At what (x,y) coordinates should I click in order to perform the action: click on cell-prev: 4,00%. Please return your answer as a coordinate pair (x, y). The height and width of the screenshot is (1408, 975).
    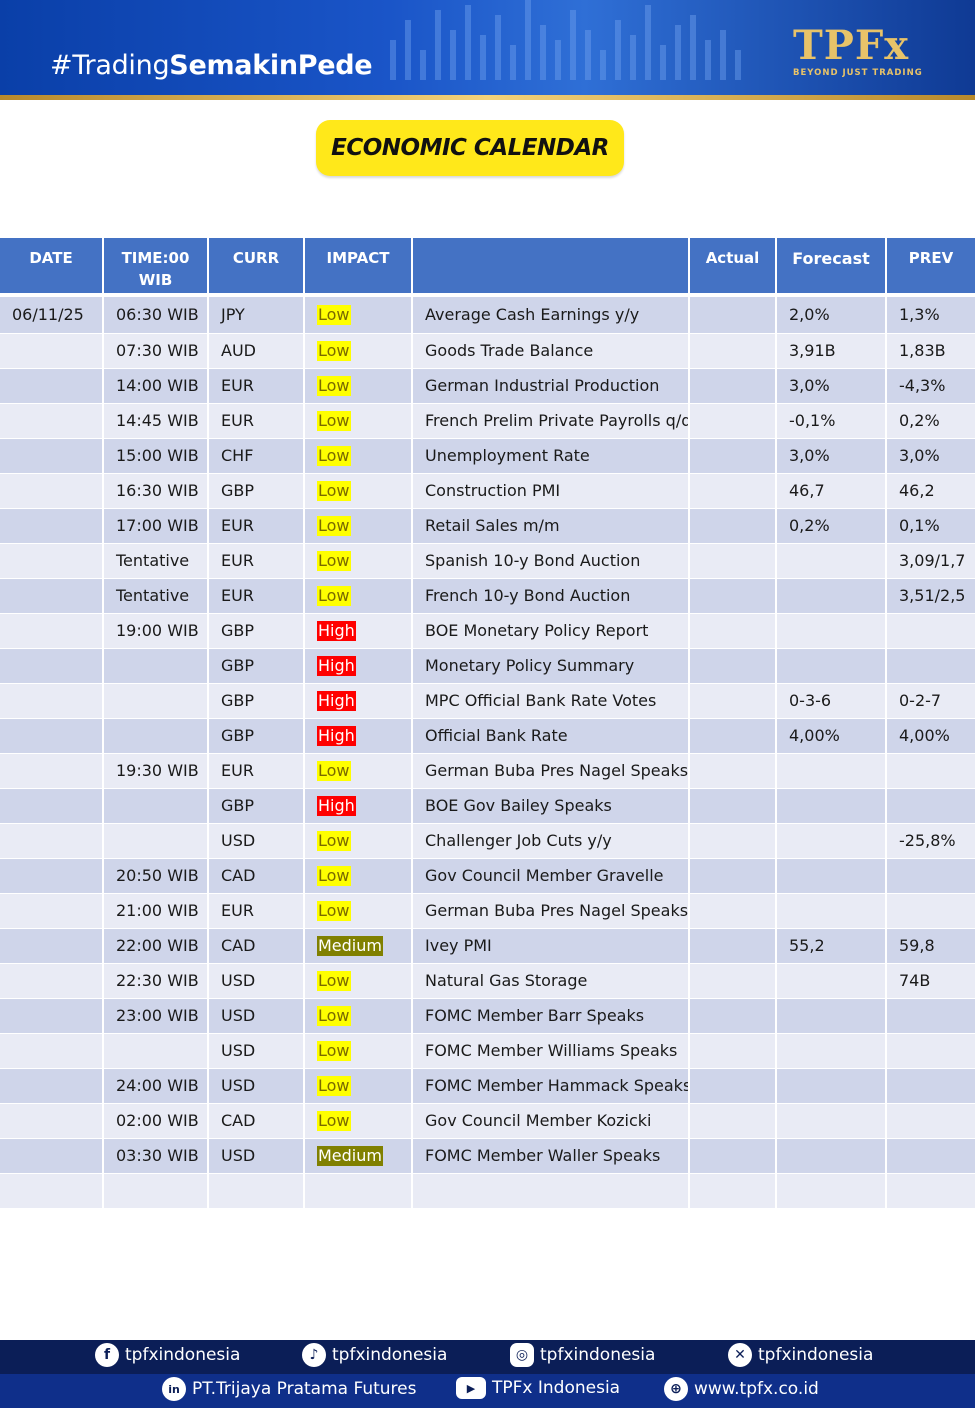
    Looking at the image, I should click on (930, 736).